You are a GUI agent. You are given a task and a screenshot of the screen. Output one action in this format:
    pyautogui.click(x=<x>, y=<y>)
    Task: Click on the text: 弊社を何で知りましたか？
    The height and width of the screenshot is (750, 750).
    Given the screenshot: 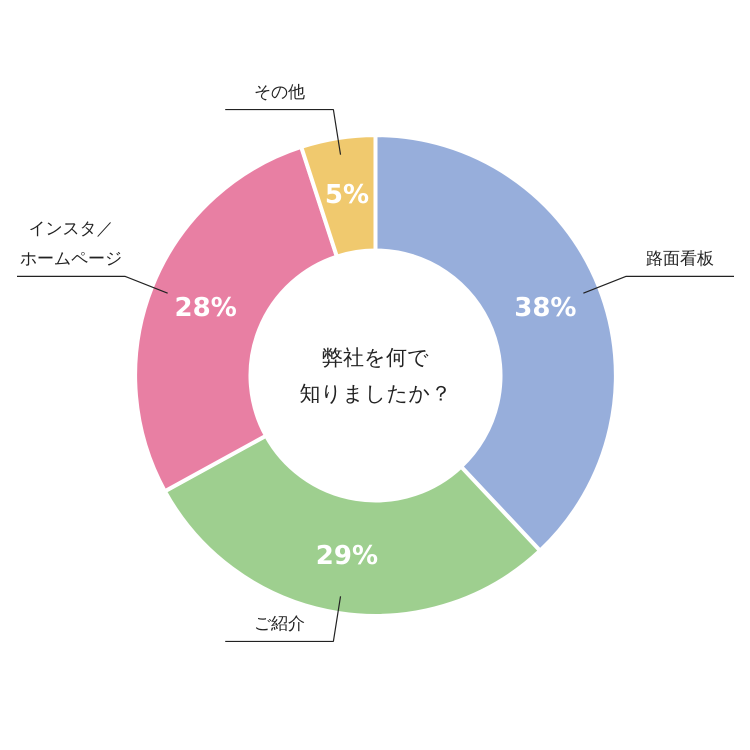 What is the action you would take?
    pyautogui.click(x=376, y=376)
    